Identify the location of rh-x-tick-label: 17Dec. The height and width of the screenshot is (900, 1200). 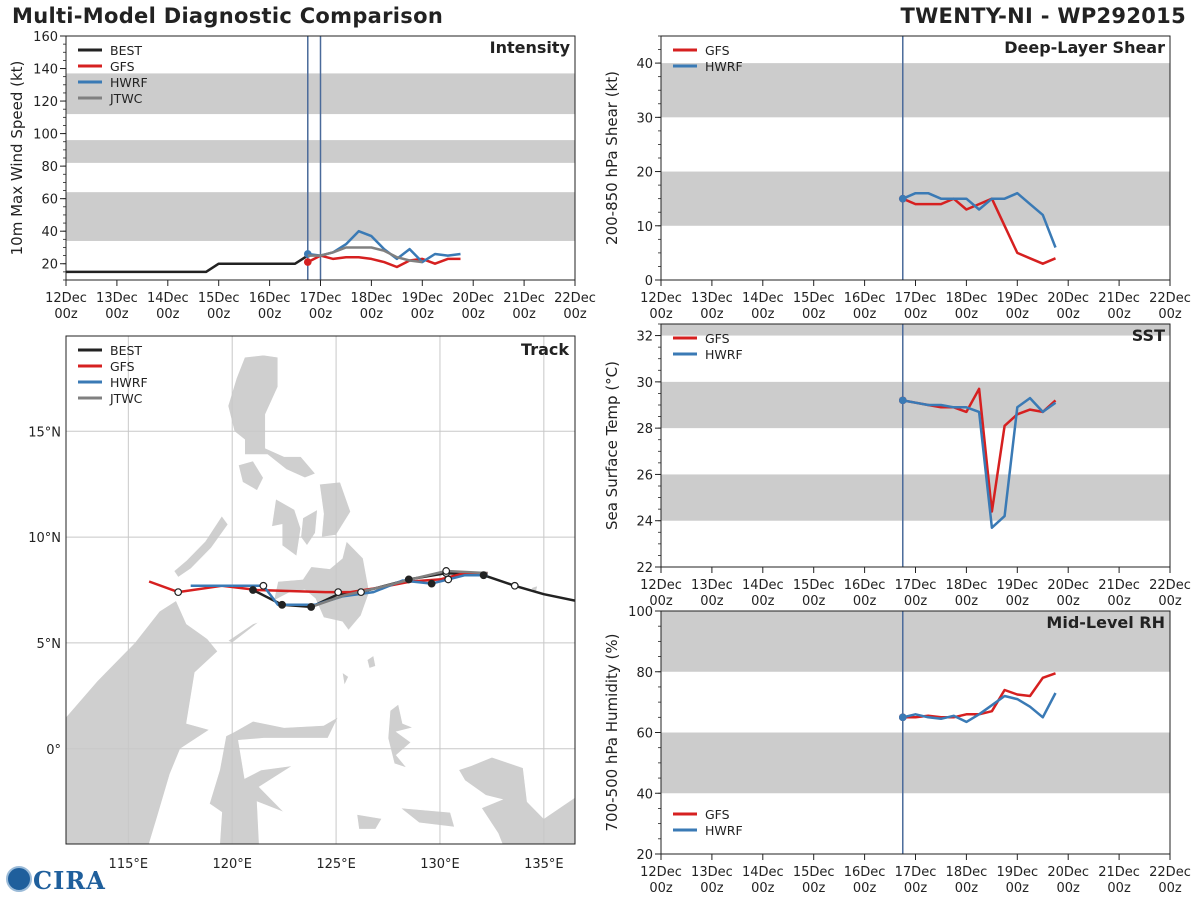
(916, 872).